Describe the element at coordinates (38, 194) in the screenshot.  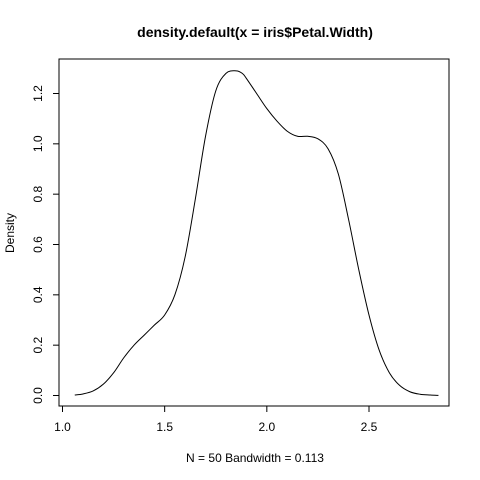
I see `y-tick-label: 0.8` at that location.